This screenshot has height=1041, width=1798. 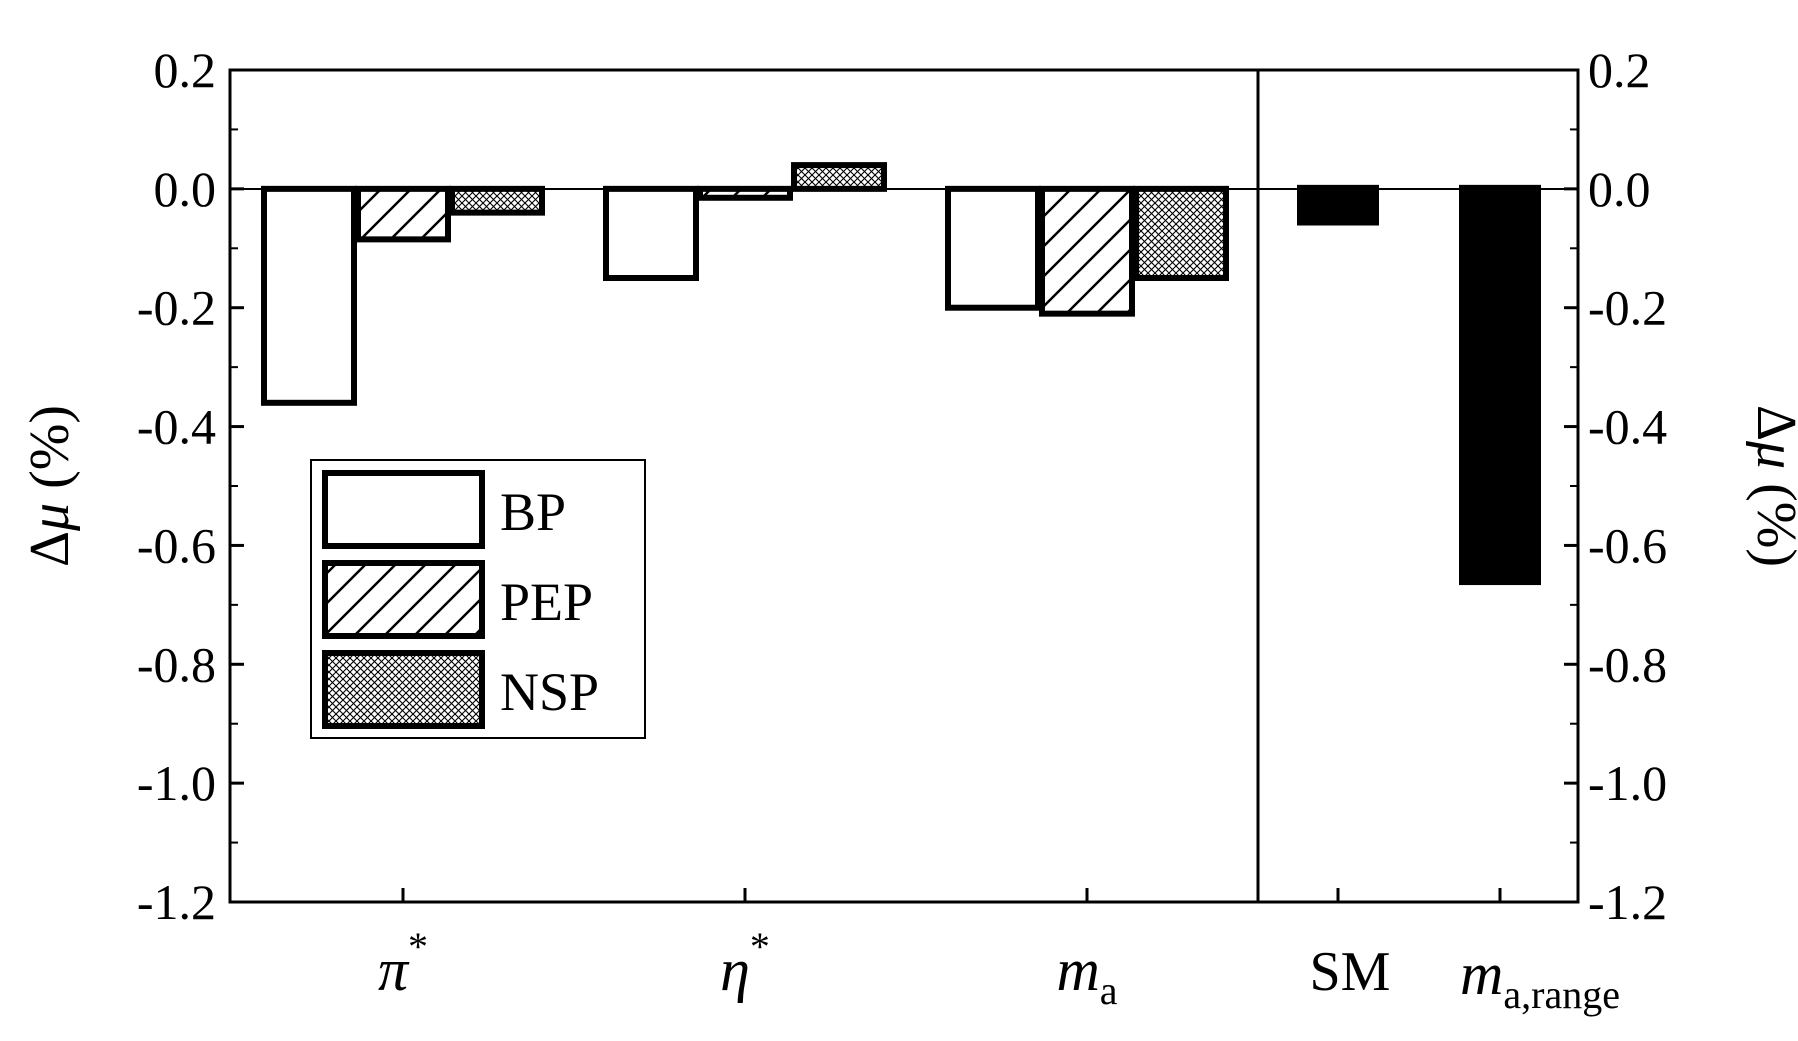 I want to click on legend-label-nsp: NSP, so click(x=549, y=692).